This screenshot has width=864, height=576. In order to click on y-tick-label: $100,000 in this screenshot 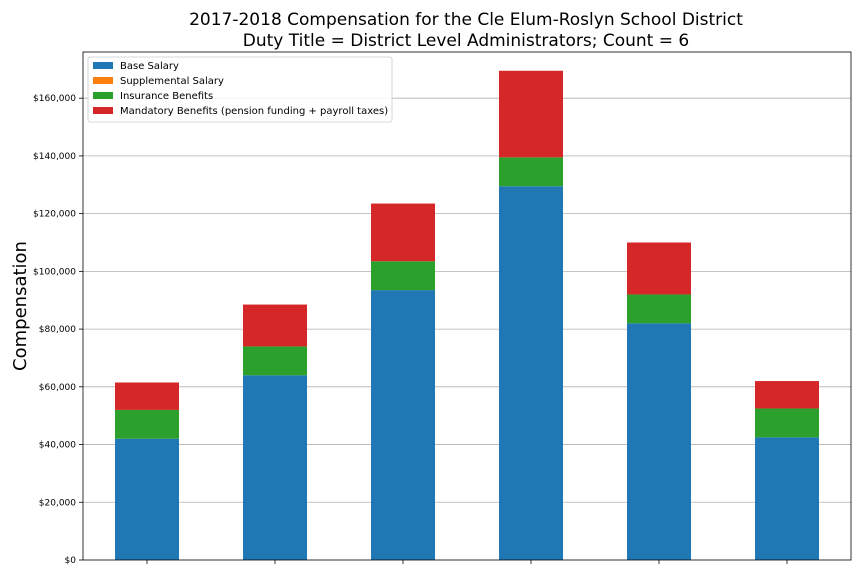, I will do `click(54, 272)`.